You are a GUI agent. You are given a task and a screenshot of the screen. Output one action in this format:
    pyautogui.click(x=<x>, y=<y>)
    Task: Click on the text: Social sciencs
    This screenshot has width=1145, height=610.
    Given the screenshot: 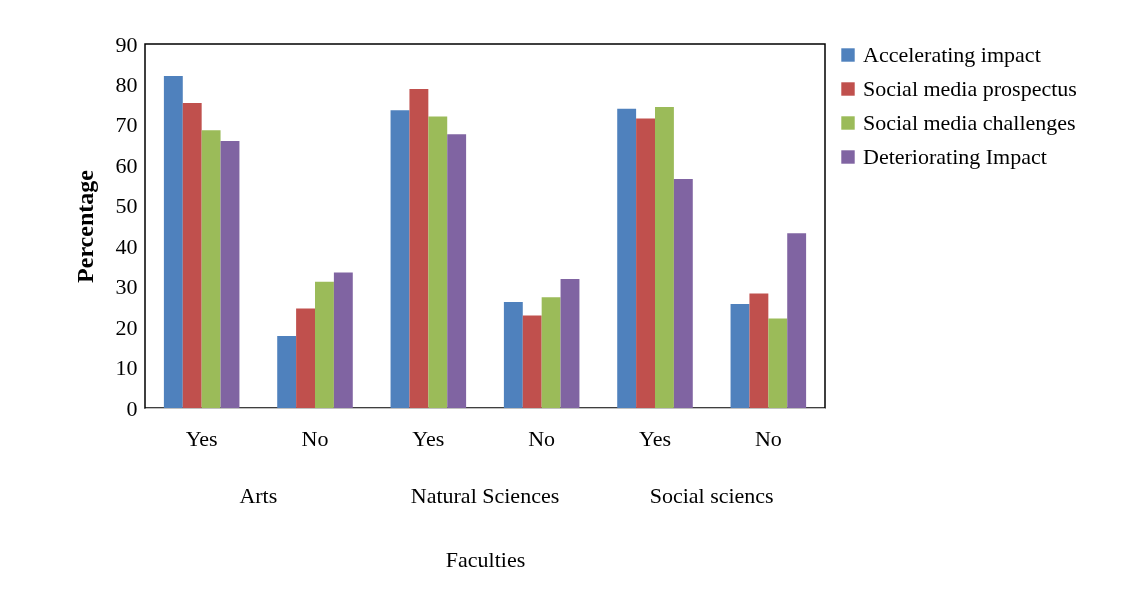 What is the action you would take?
    pyautogui.click(x=711, y=495)
    